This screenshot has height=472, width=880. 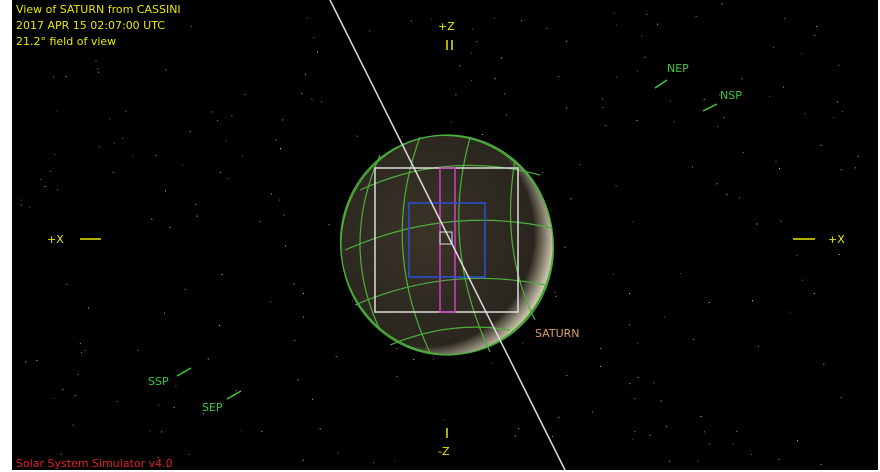 I want to click on axis-label: +X, so click(x=836, y=239).